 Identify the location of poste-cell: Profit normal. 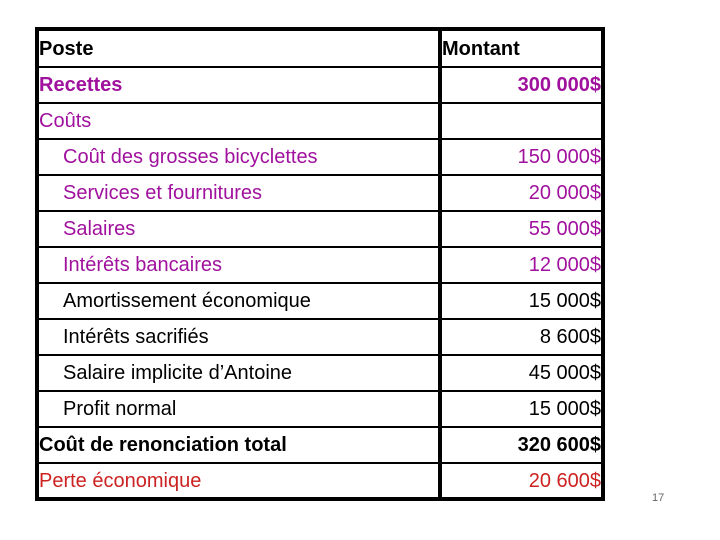
(238, 409).